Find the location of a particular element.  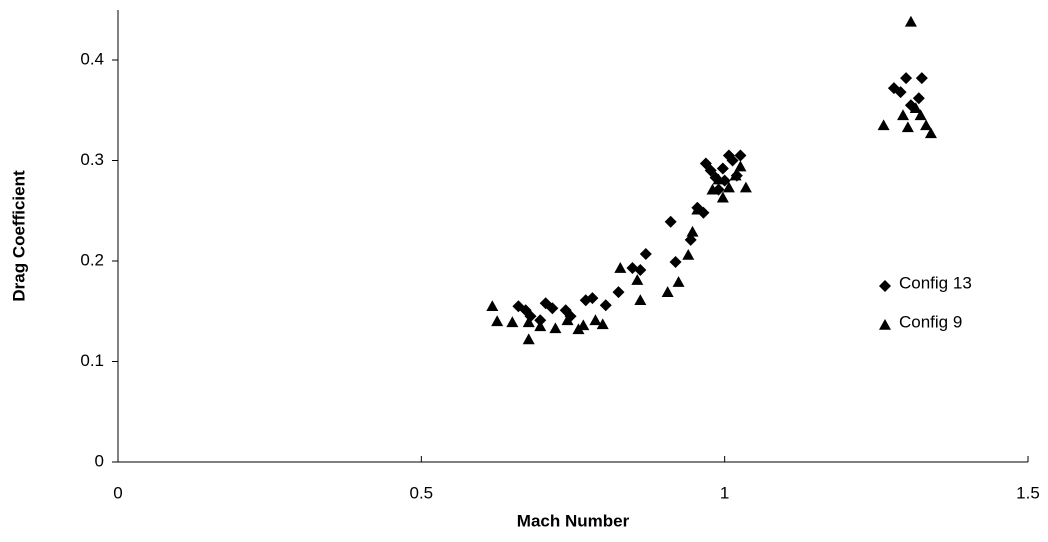

x-tick-label: 0.5 is located at coordinates (422, 492).